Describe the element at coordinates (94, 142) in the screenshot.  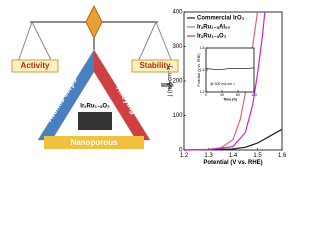
I see `nanoporous-label: Nanoporous` at that location.